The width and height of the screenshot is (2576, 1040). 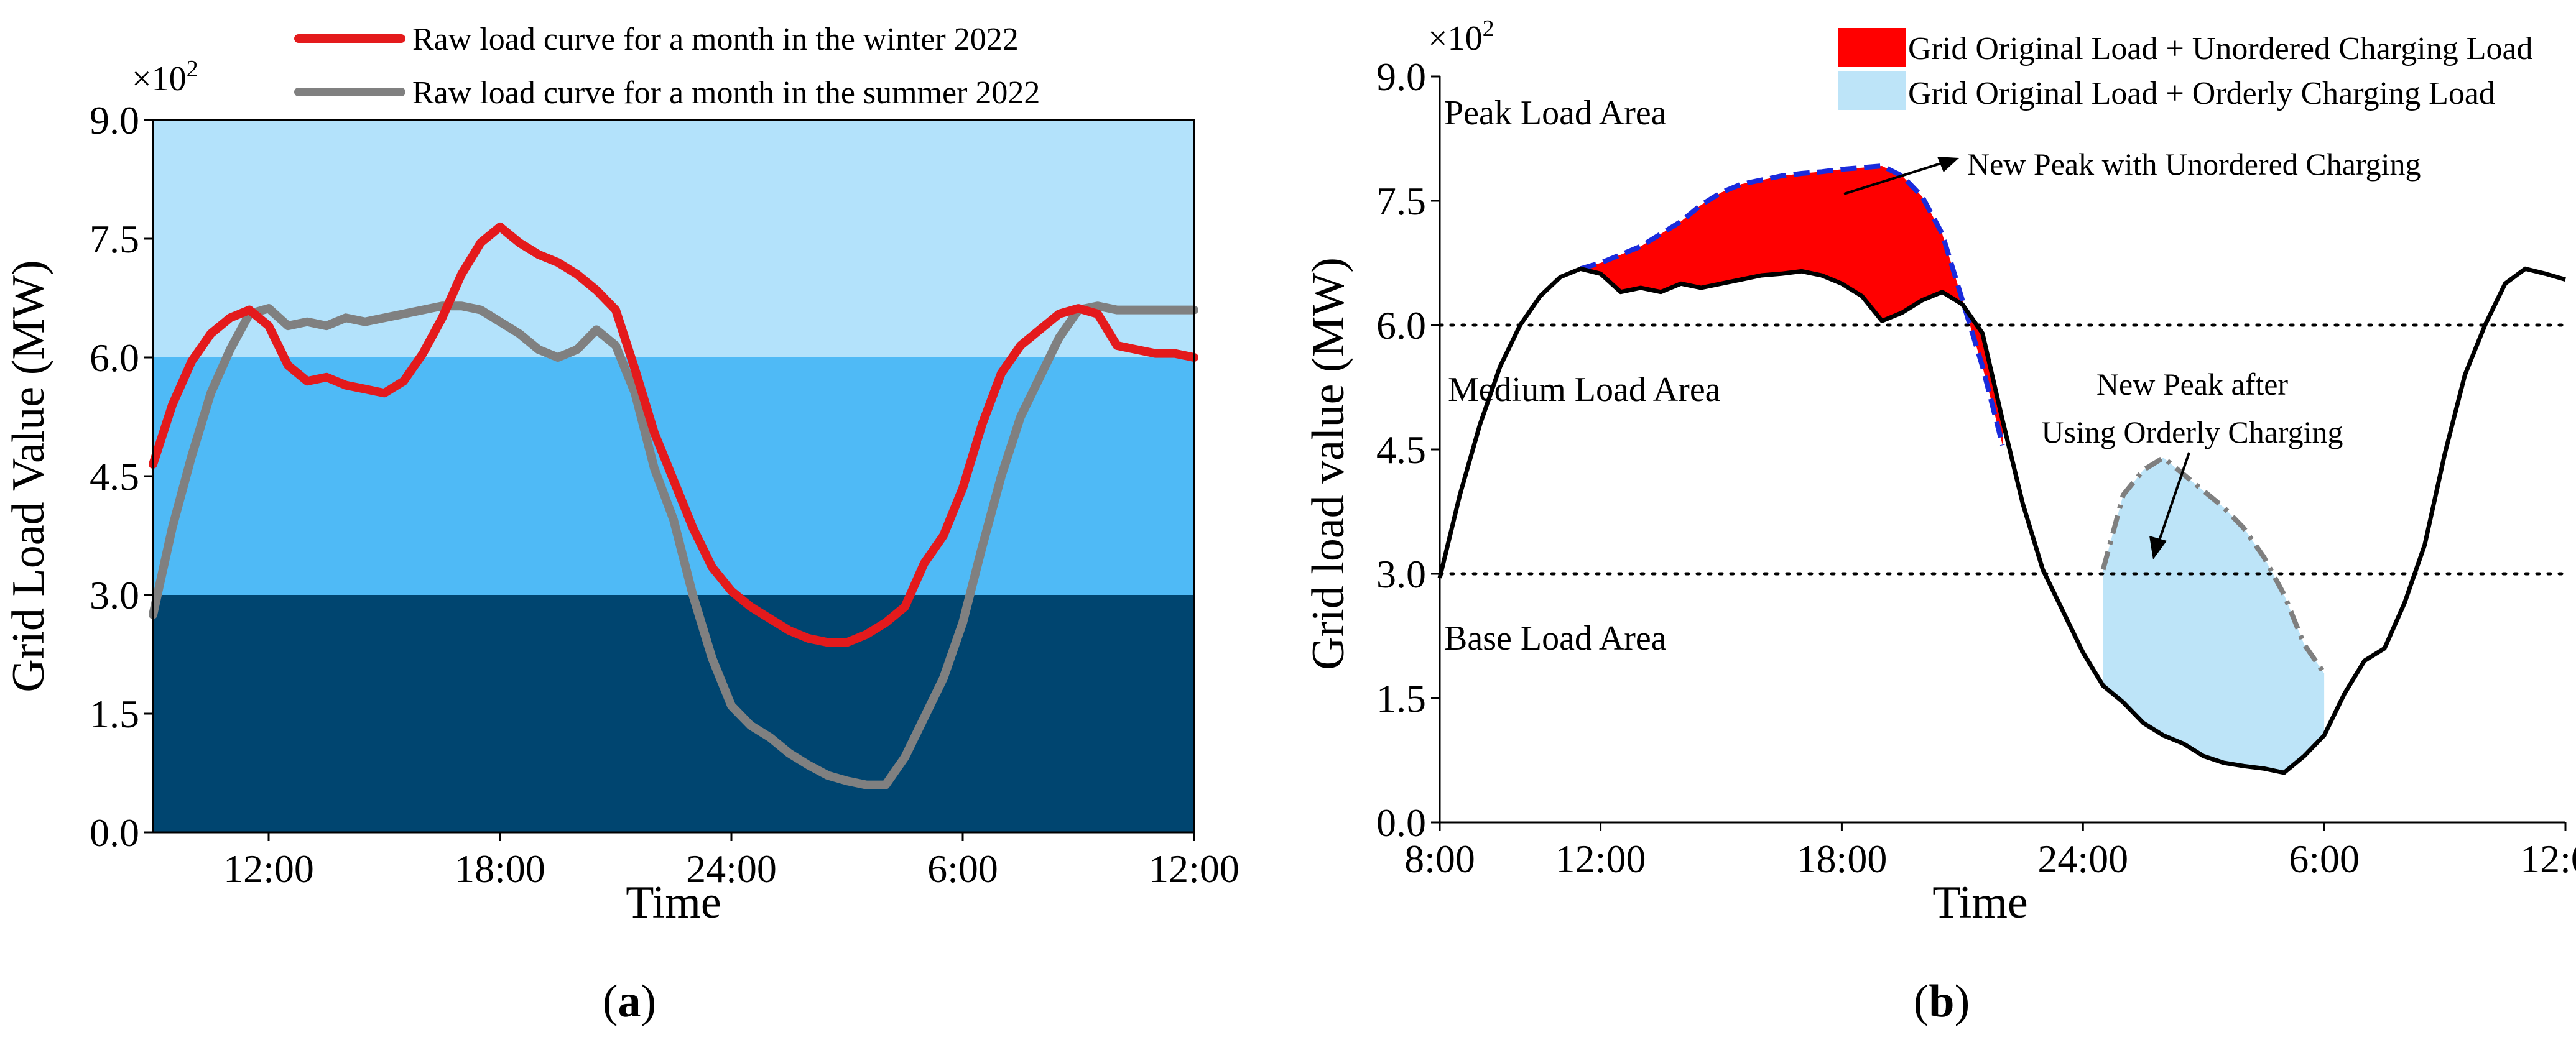 I want to click on band-peak, so click(x=673, y=238).